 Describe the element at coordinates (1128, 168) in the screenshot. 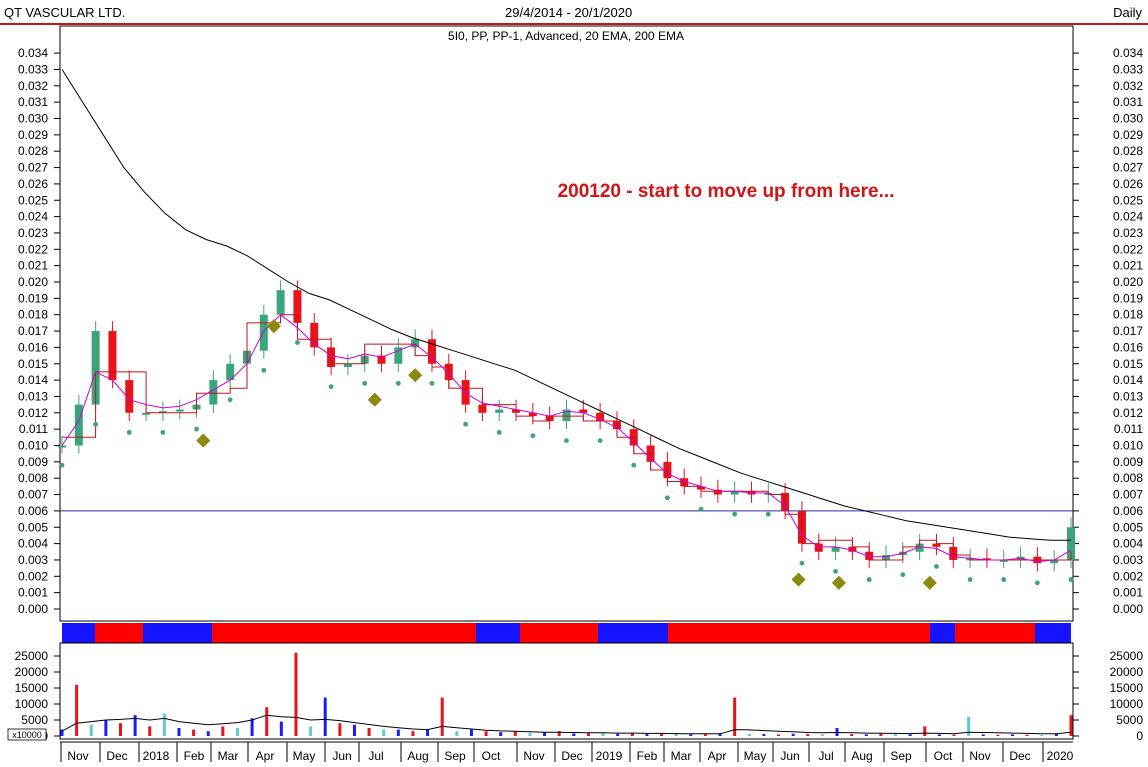

I see `price-tick-label: 0.027` at that location.